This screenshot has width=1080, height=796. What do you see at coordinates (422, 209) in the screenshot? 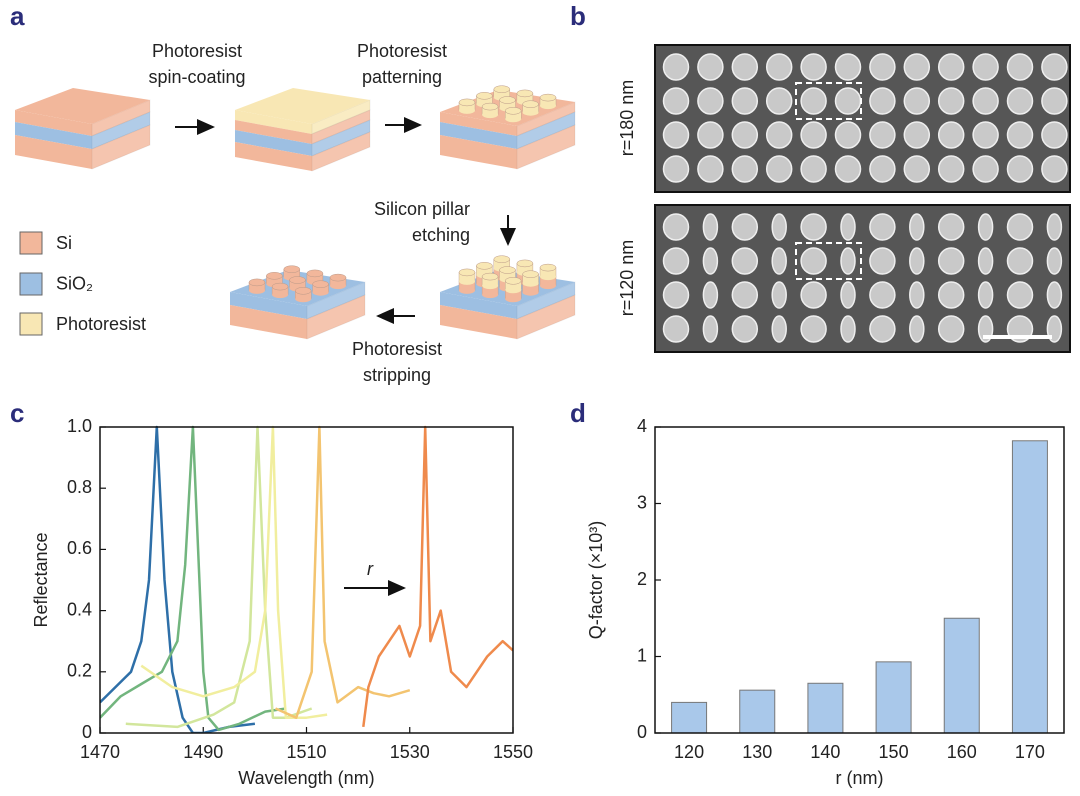
I see `step-label: Silicon pillar` at bounding box center [422, 209].